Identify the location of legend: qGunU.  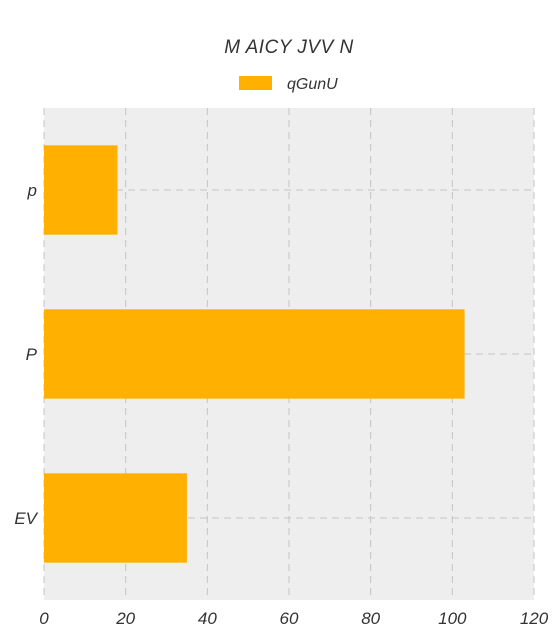
(288, 84).